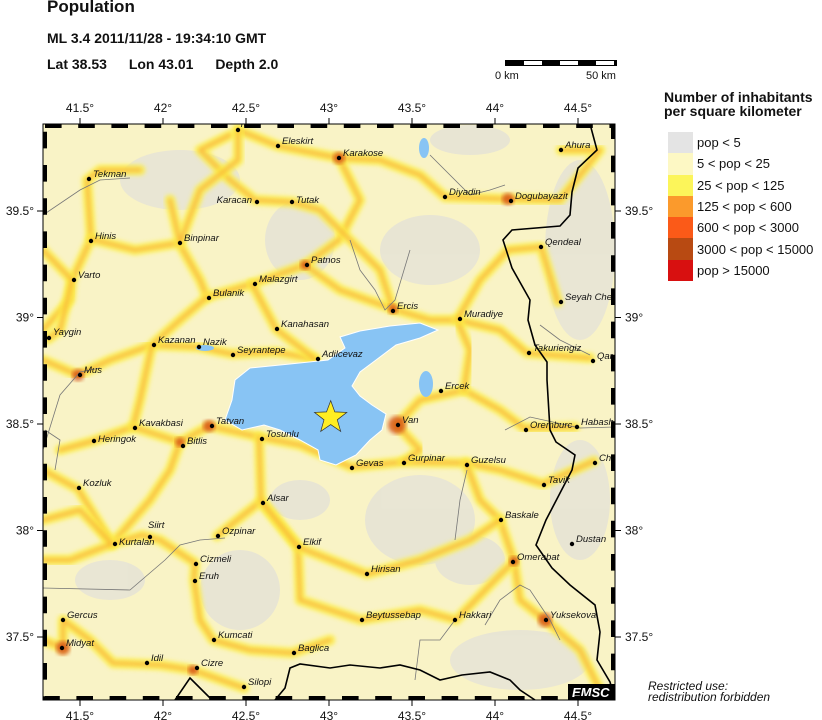  I want to click on city-tosunlu: Tosunlu, so click(279, 435).